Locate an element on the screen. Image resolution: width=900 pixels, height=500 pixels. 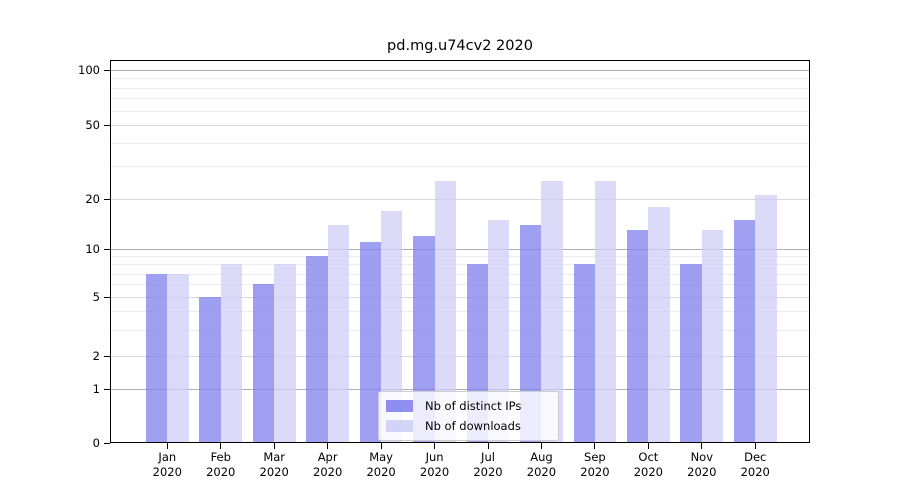
y-tick-label-50: 50 is located at coordinates (92, 125).